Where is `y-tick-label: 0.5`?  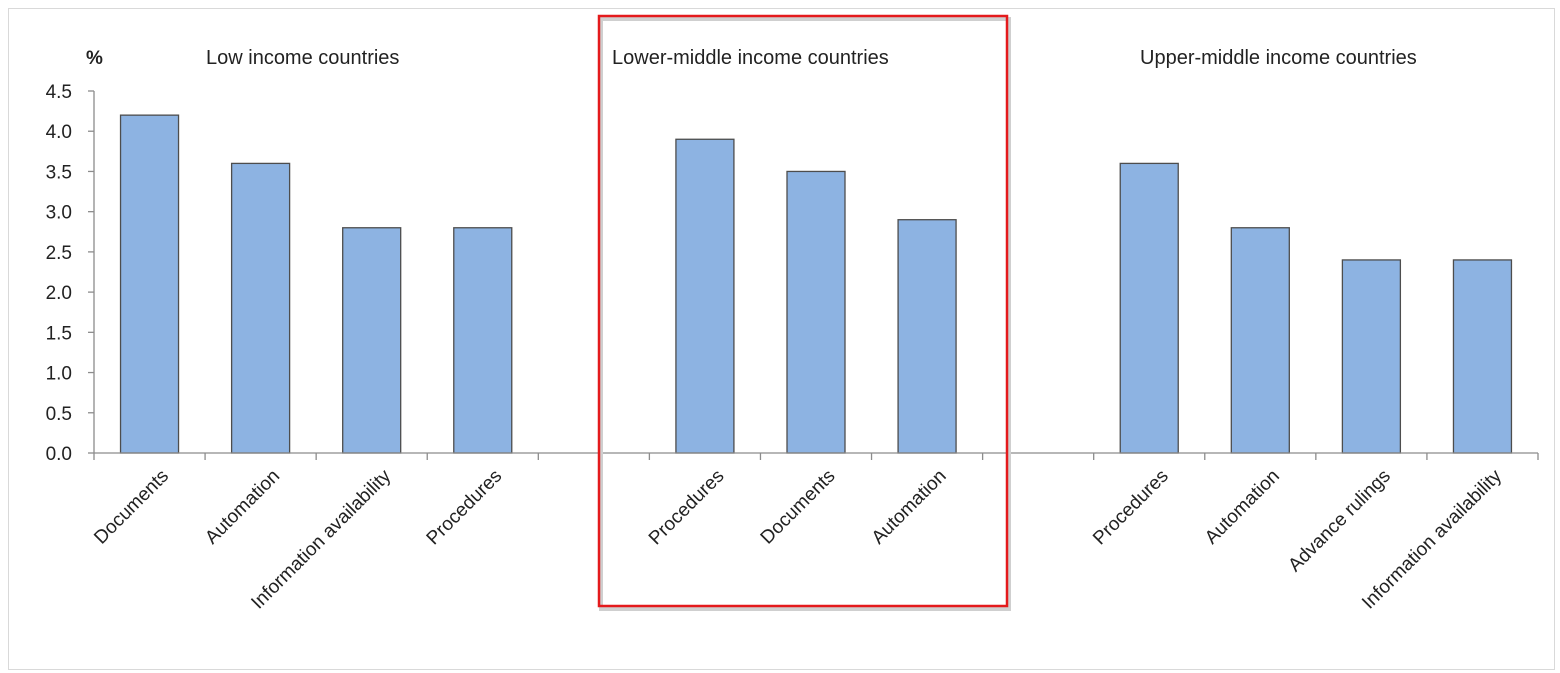 y-tick-label: 0.5 is located at coordinates (59, 414).